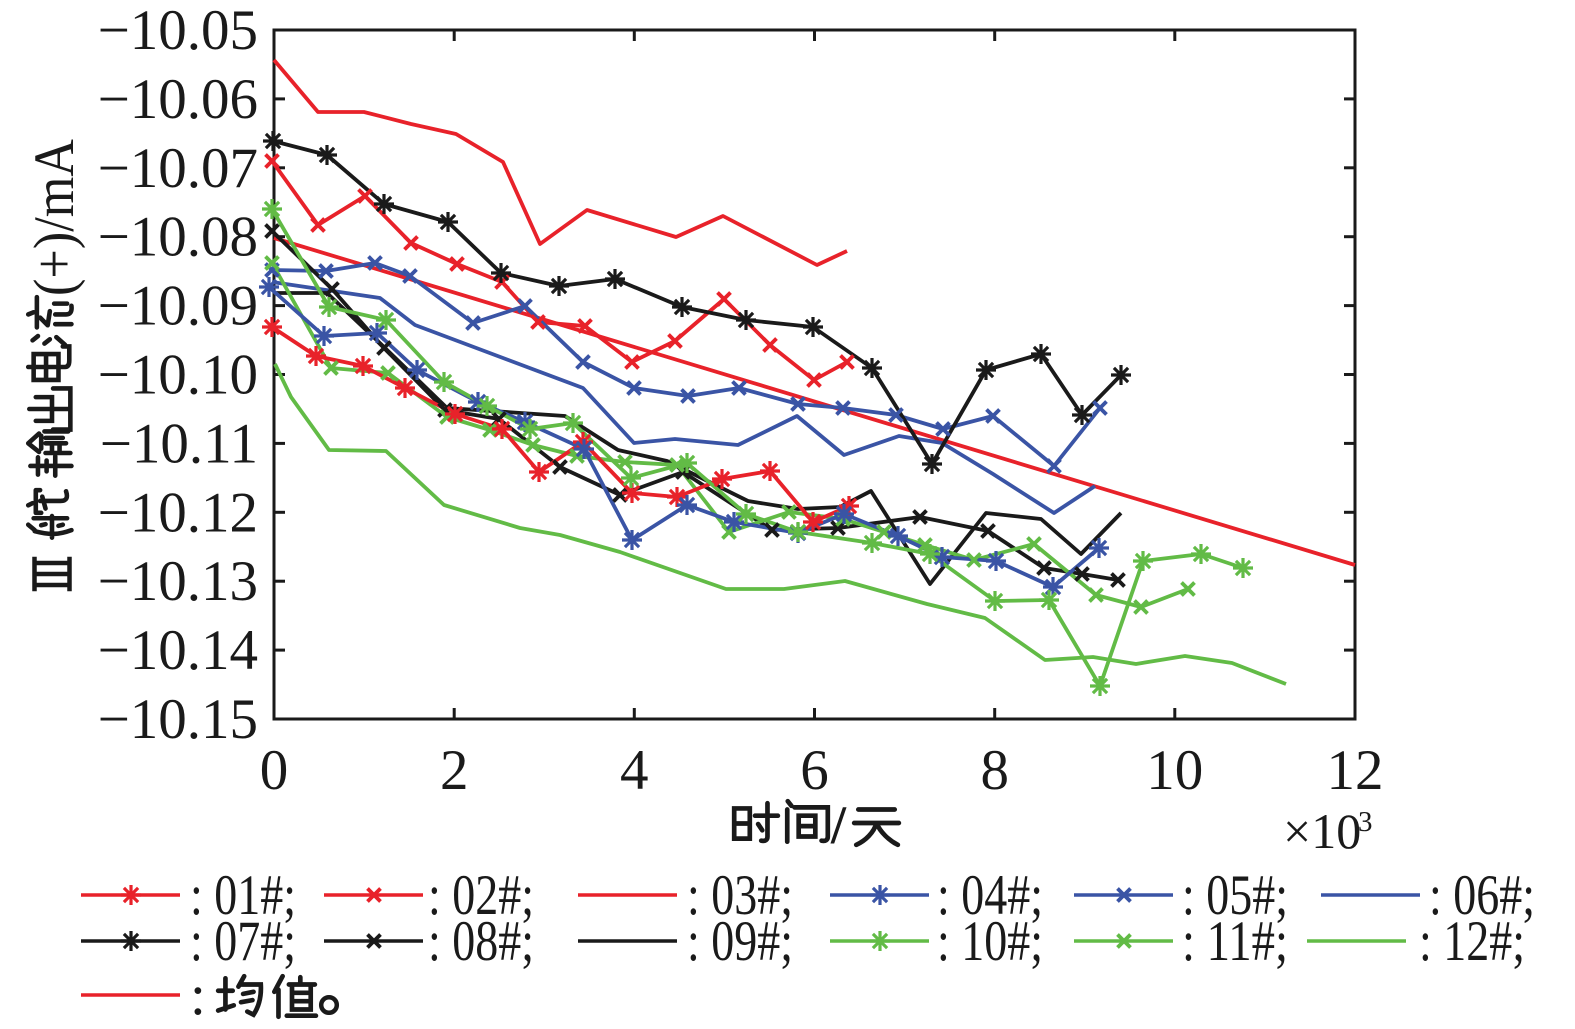 The width and height of the screenshot is (1575, 1029). Describe the element at coordinates (634, 770) in the screenshot. I see `svg-text: 4` at that location.